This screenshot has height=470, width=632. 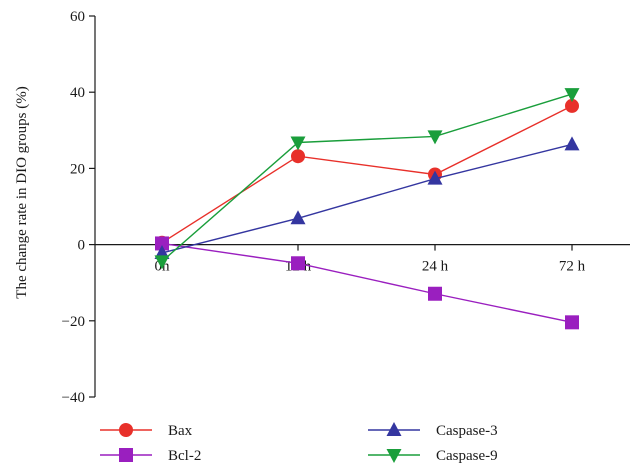 I want to click on legend-marker-bax, so click(x=126, y=430).